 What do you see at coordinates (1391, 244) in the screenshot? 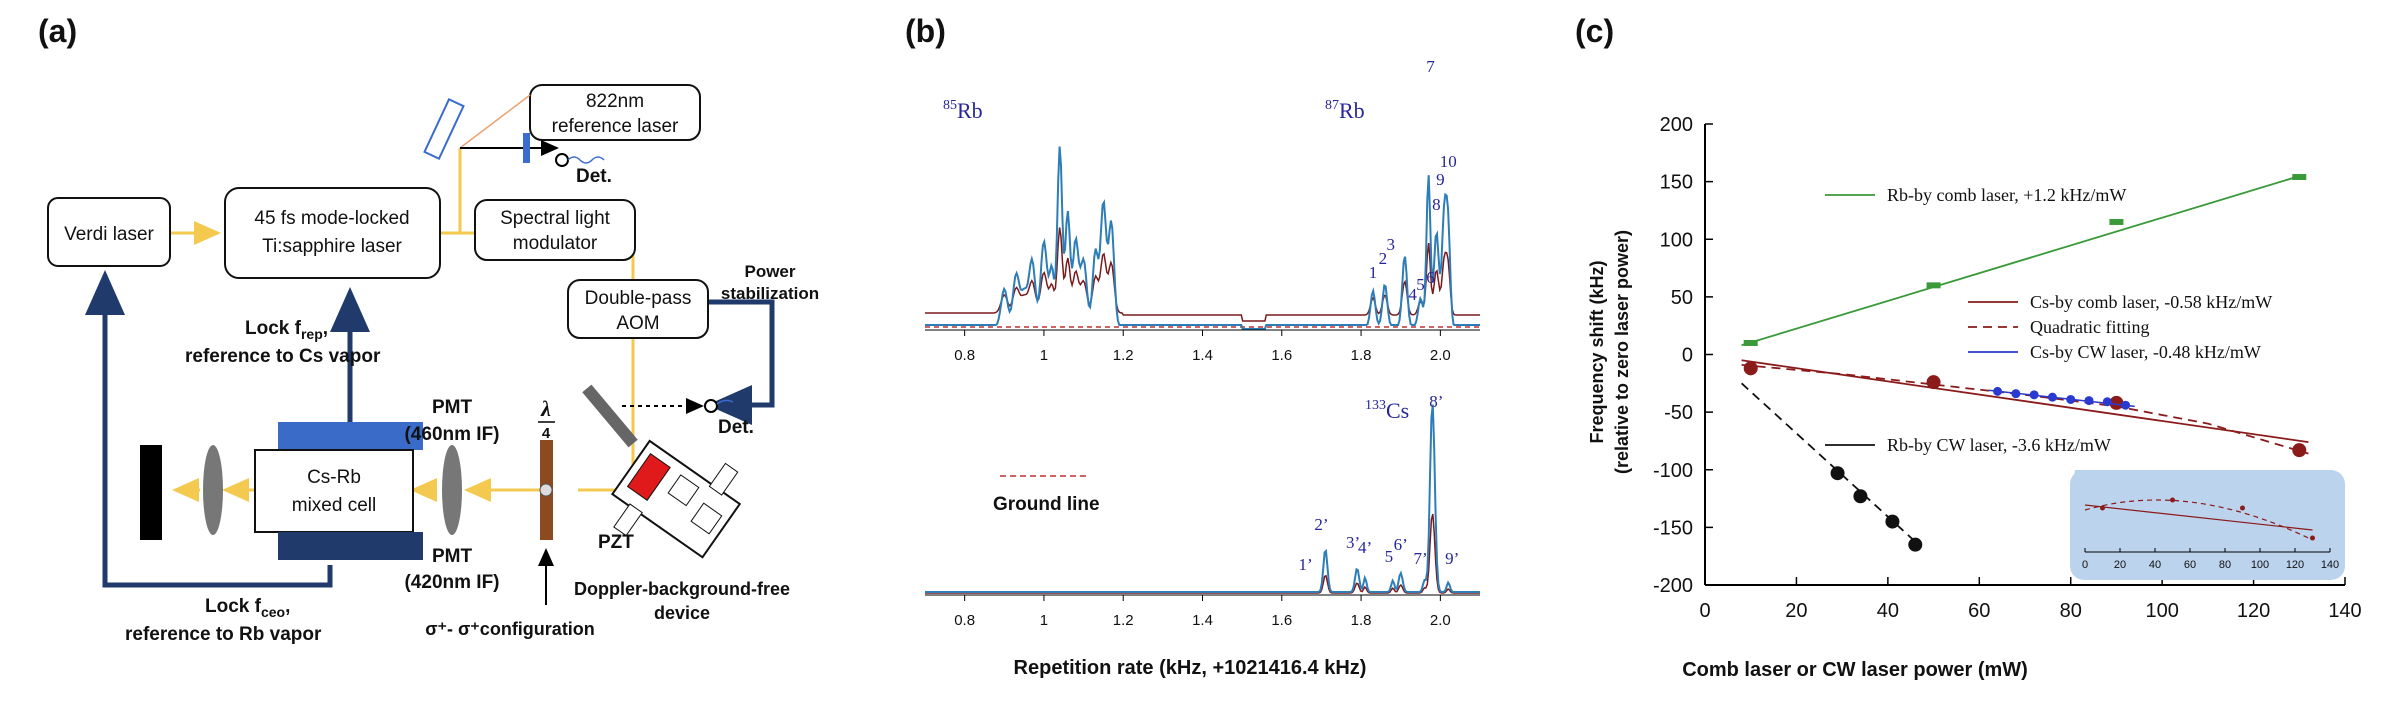
I see `rb-peak-label: 3` at bounding box center [1391, 244].